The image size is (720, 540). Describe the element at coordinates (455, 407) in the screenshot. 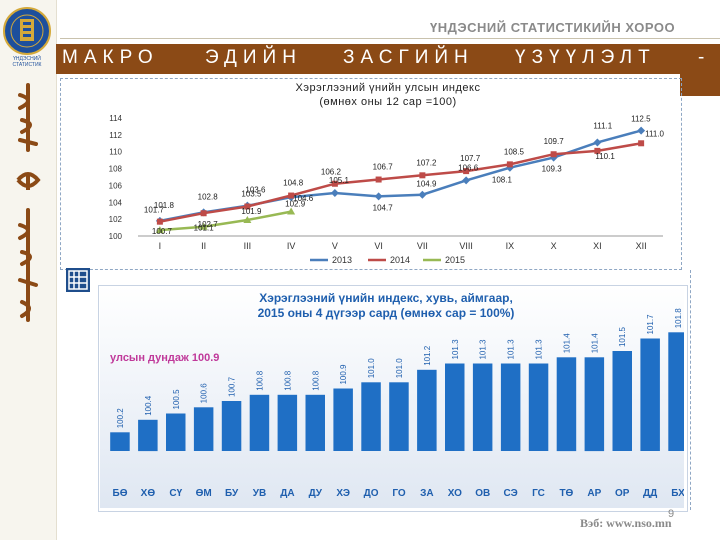

I see `bar-ХО` at that location.